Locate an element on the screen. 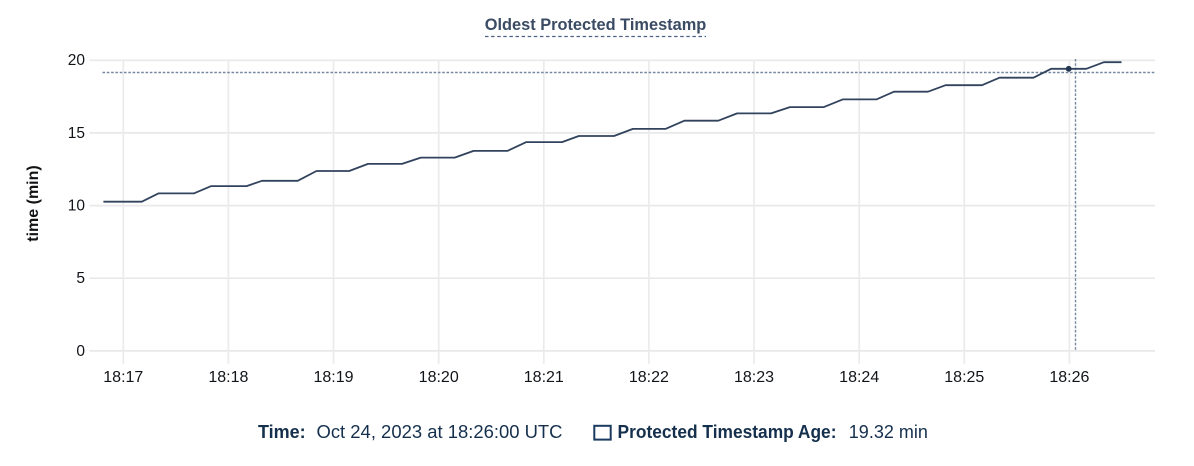 This screenshot has height=466, width=1194. svg-text: 18:22 is located at coordinates (649, 377).